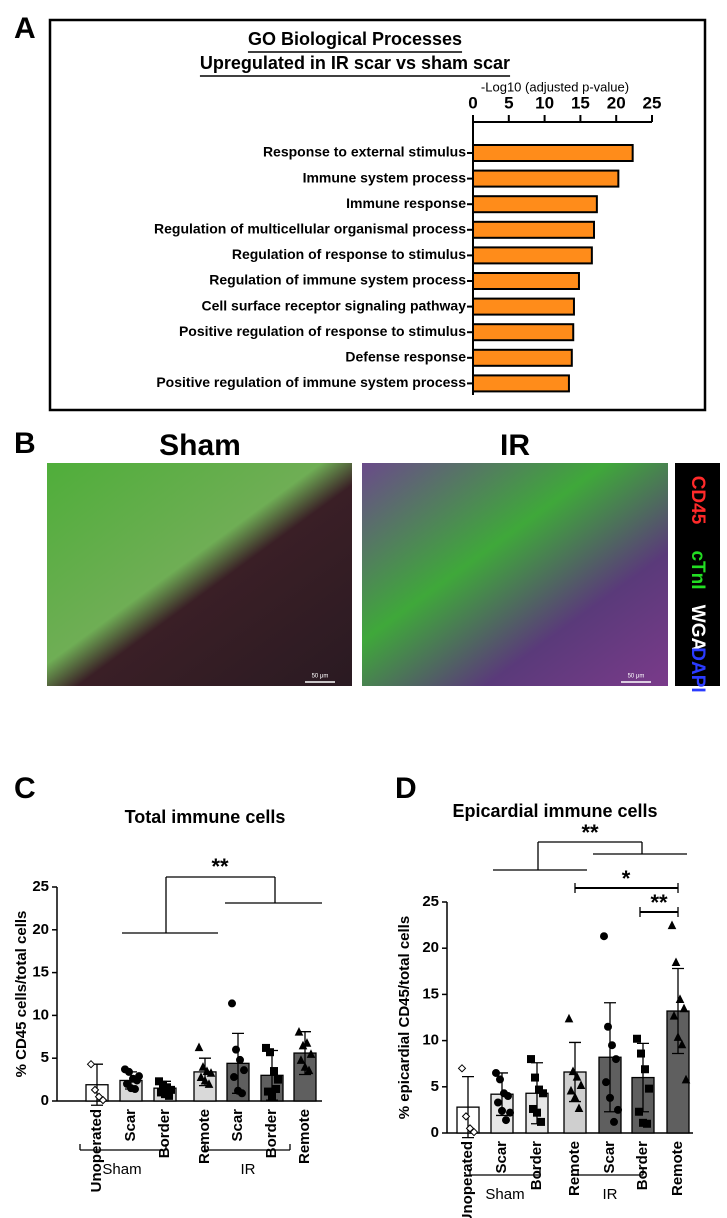 This screenshot has width=727, height=1218. I want to click on x-tick-label: 15, so click(580, 102).